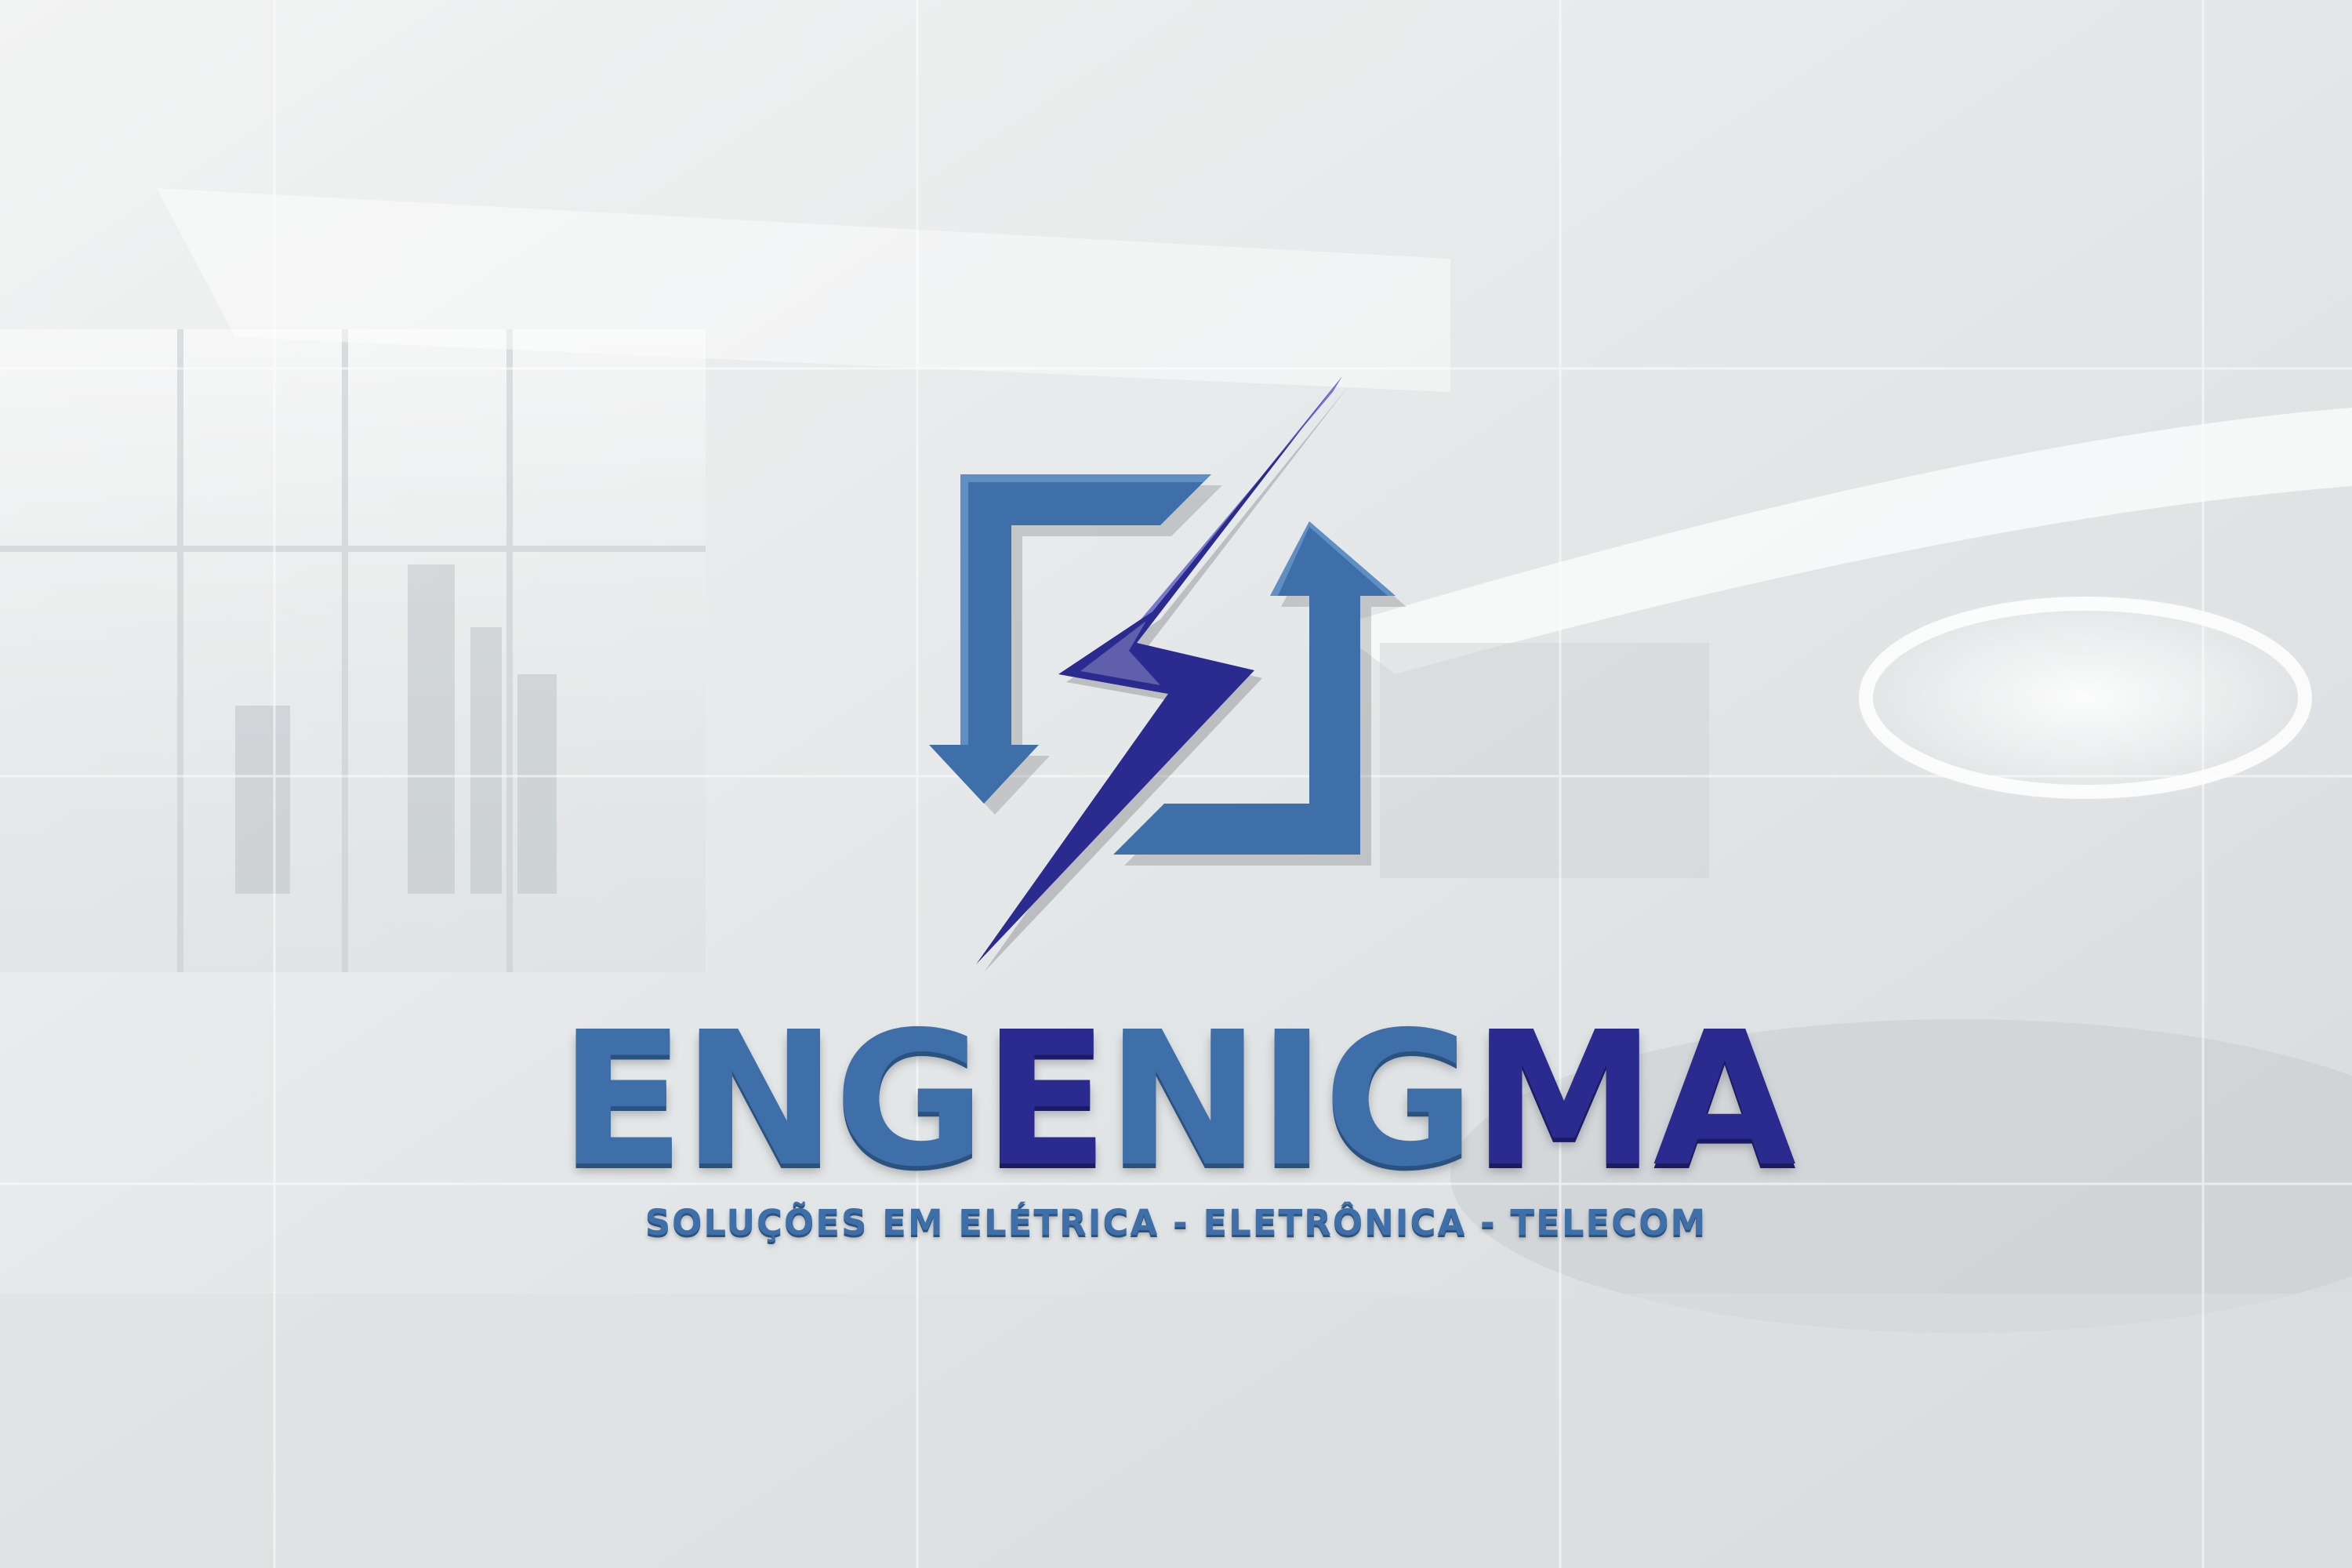 The height and width of the screenshot is (1568, 2352). What do you see at coordinates (1167, 674) in the screenshot?
I see `lightning-bolt-house-icon` at bounding box center [1167, 674].